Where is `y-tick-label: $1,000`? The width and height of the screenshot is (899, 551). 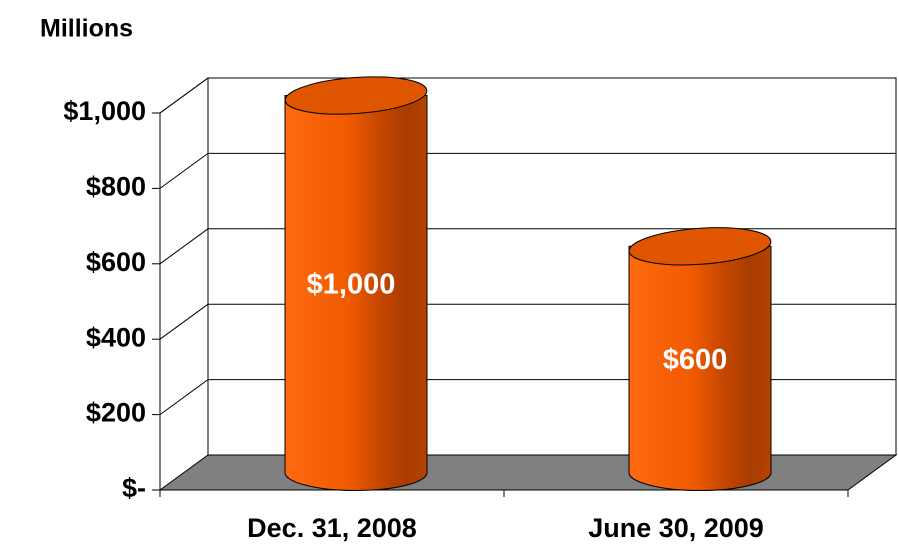
y-tick-label: $1,000 is located at coordinates (104, 111).